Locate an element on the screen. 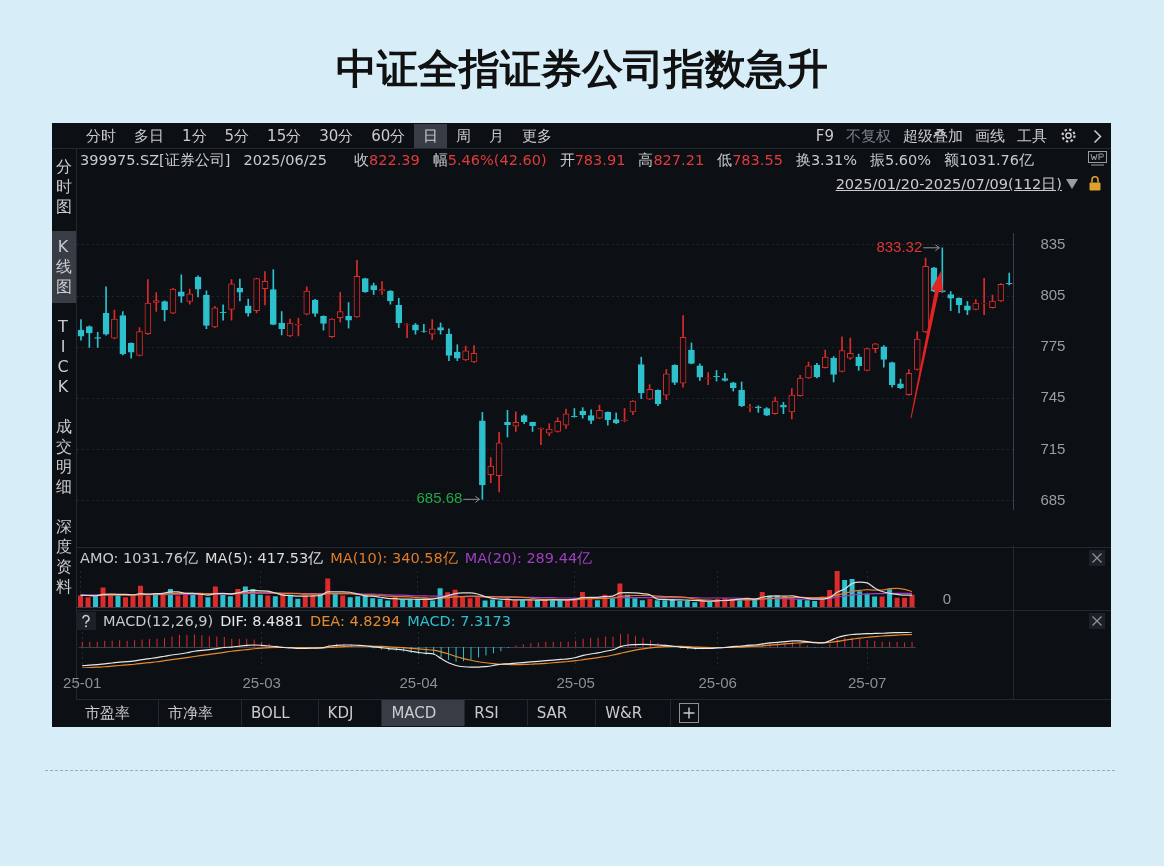 Image resolution: width=1164 pixels, height=866 pixels. text: 工具 is located at coordinates (1032, 136).